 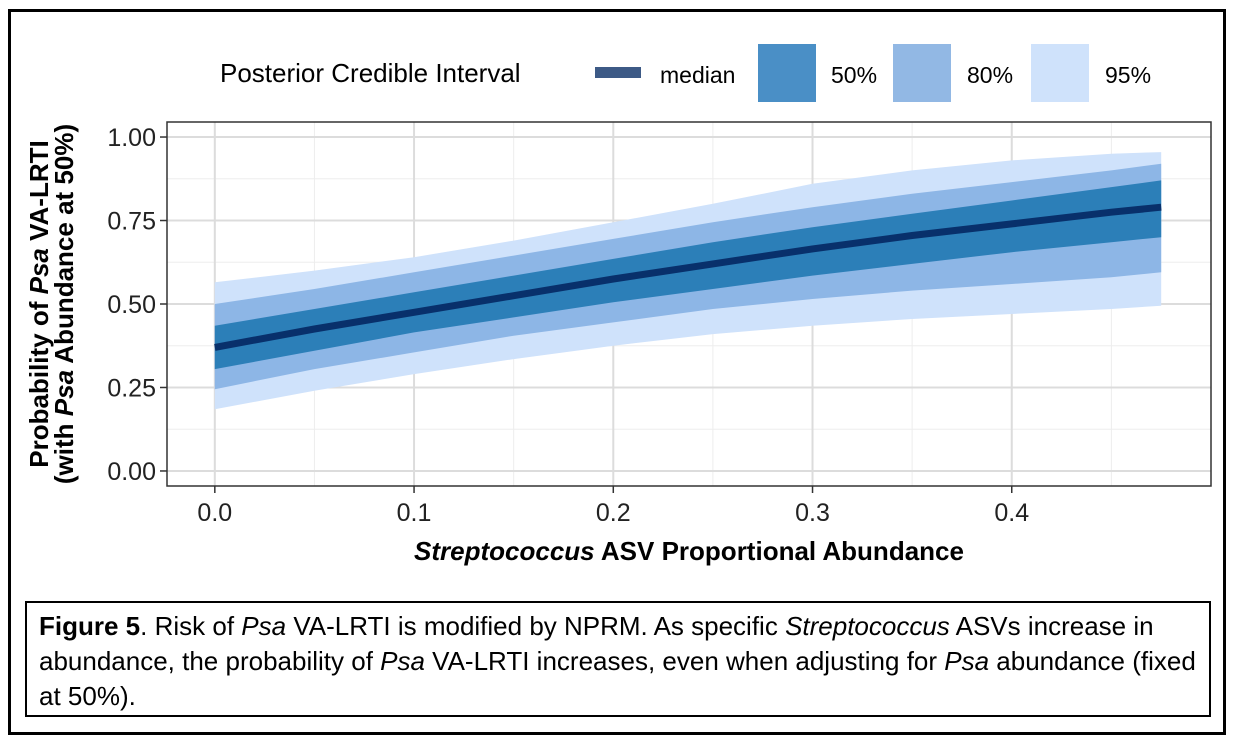 I want to click on legend-title: Posterior Credible Interval, so click(x=370, y=73).